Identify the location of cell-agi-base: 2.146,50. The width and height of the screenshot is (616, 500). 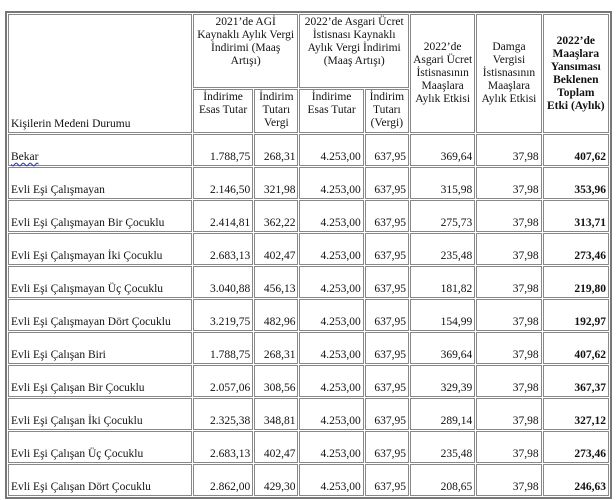
(223, 183).